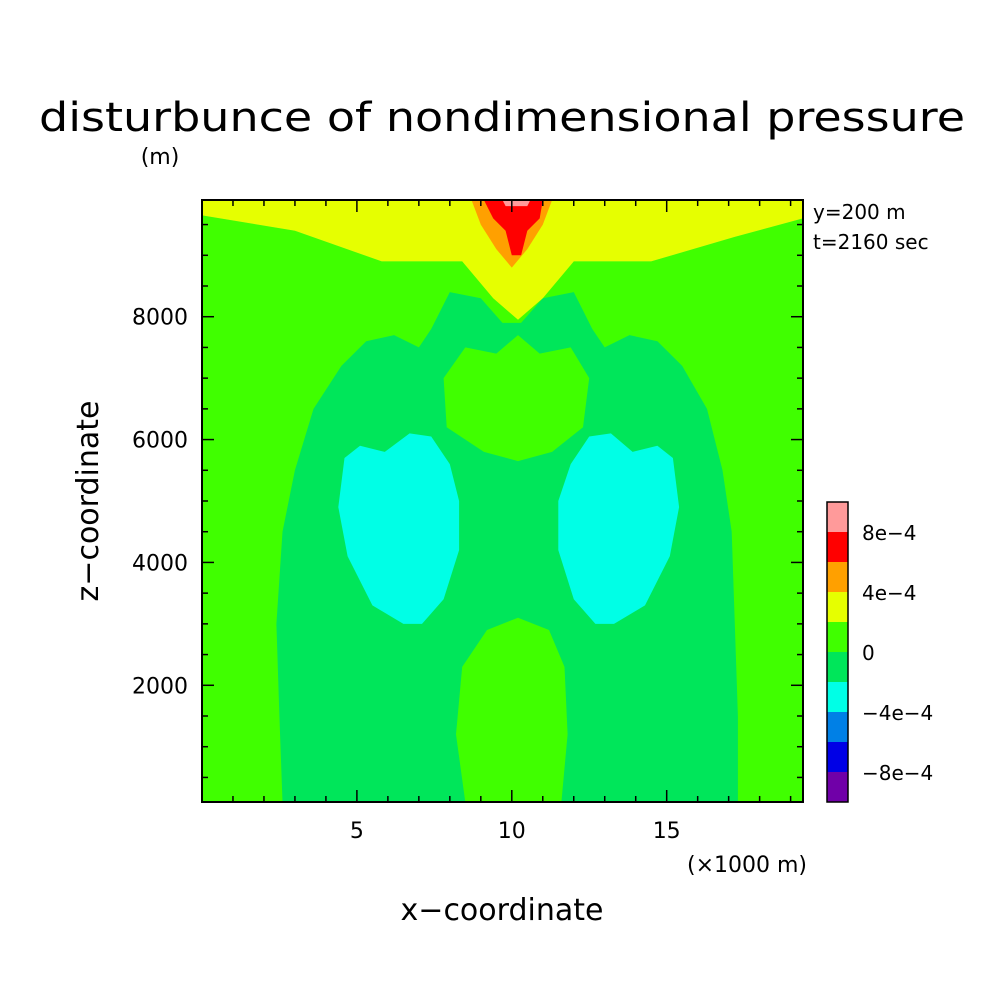 This screenshot has height=1004, width=1004. Describe the element at coordinates (868, 653) in the screenshot. I see `colorbar-tick-label: 0` at that location.